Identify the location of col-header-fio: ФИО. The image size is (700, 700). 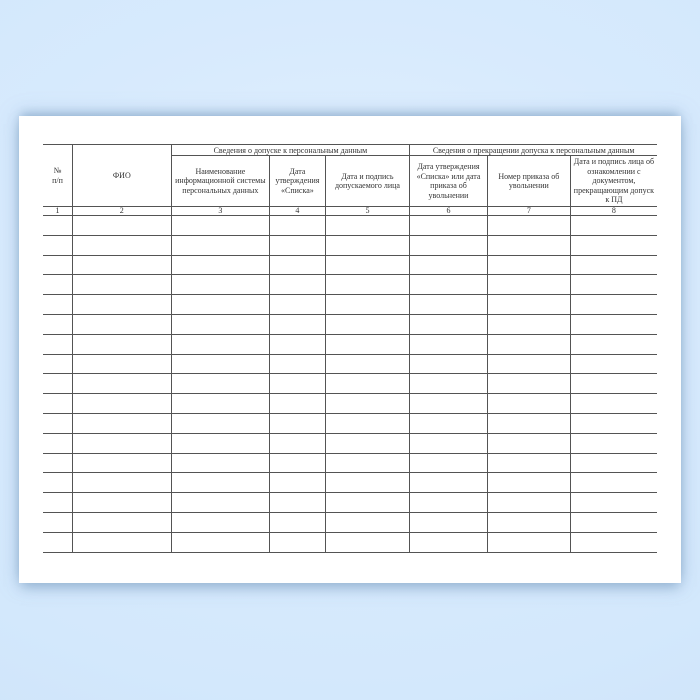
(122, 175).